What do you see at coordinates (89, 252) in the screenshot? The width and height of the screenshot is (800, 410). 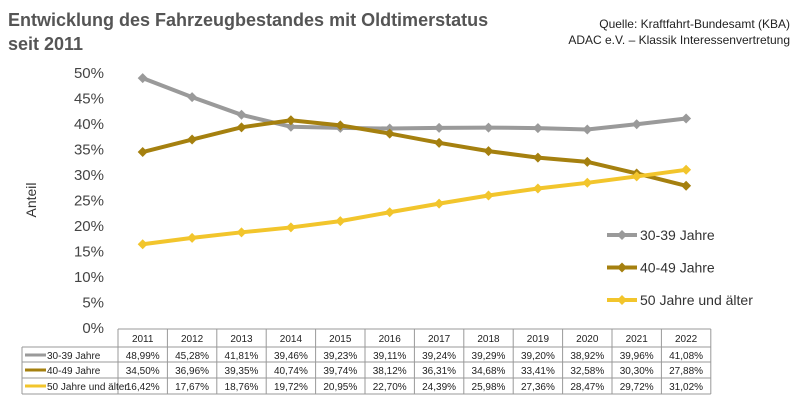 I see `y-tick-label: 15%` at bounding box center [89, 252].